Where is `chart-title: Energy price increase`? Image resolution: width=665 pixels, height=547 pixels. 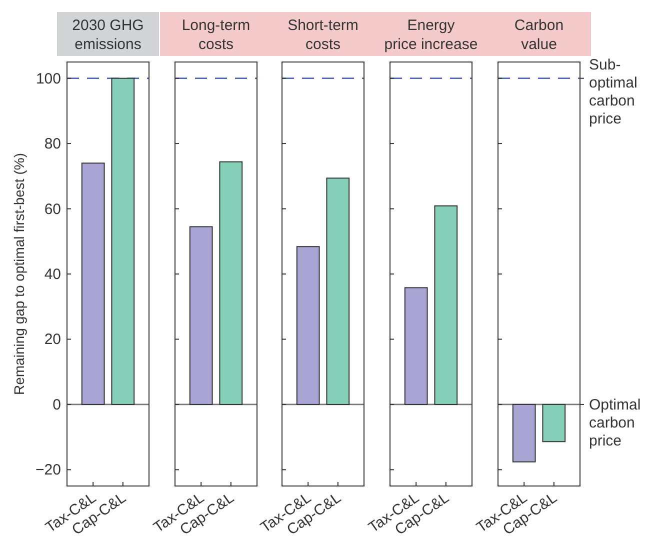
chart-title: Energy price increase is located at coordinates (431, 35).